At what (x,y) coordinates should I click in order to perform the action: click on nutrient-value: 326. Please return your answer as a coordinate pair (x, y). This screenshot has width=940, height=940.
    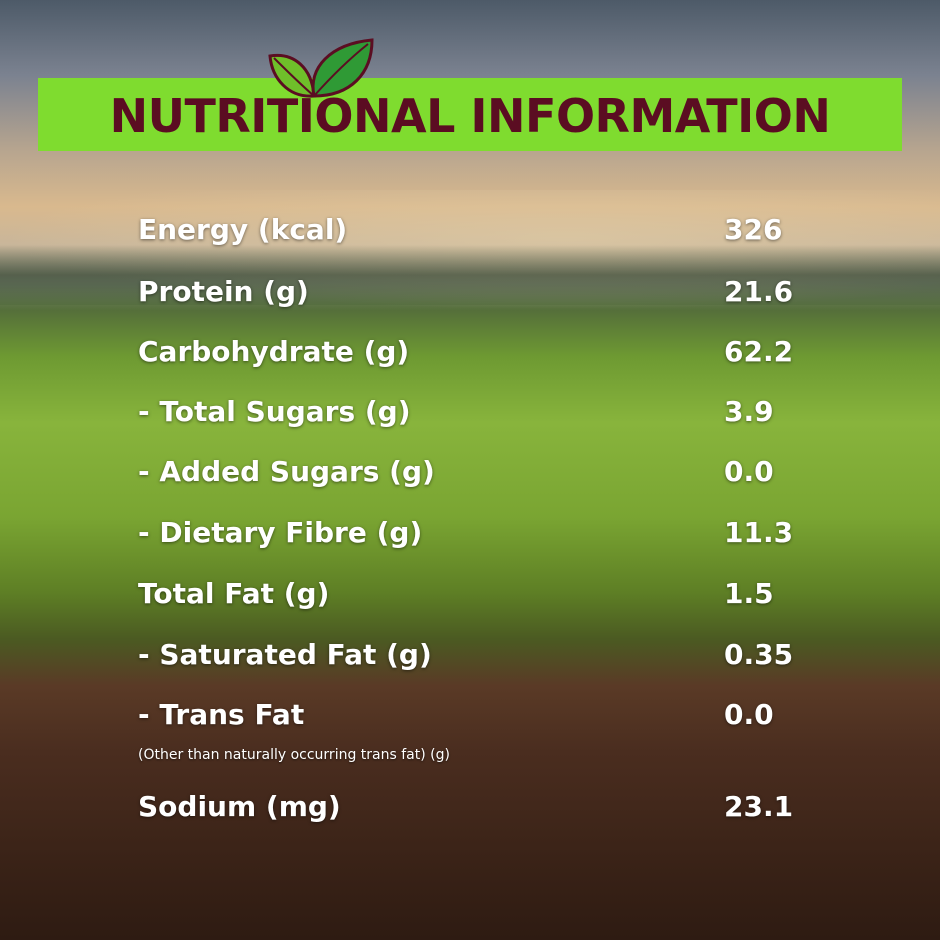
    Looking at the image, I should click on (753, 229).